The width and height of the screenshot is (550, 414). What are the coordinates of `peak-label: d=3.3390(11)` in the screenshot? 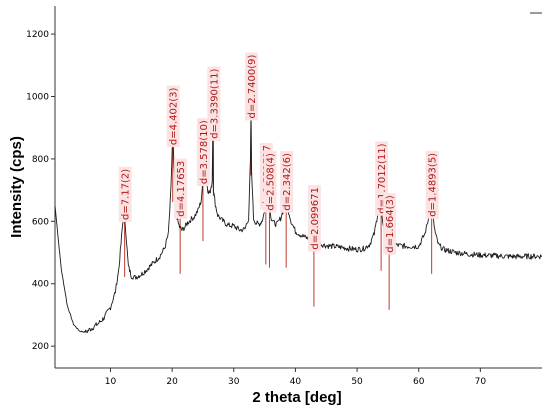 It's located at (214, 103).